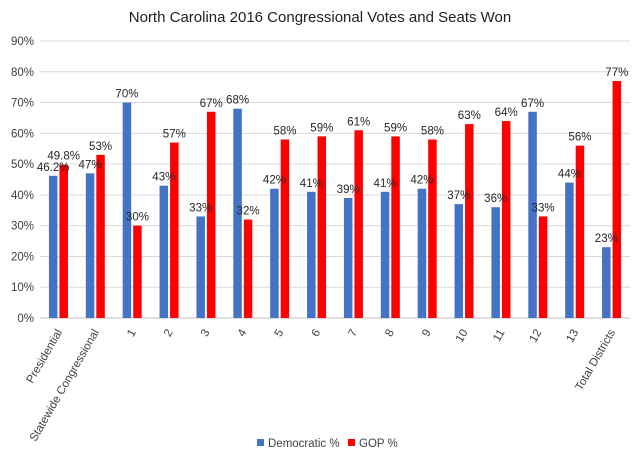 The image size is (640, 464). Describe the element at coordinates (579, 138) in the screenshot. I see `gop-data-label: 56%` at that location.